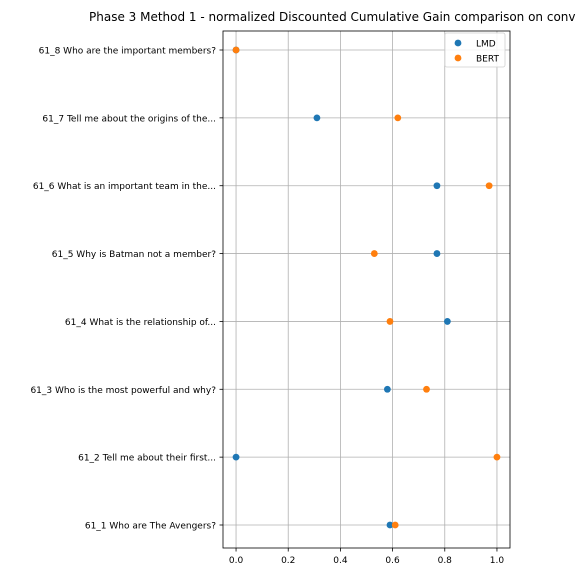  I want to click on y-tick-label: 61_8 Who are the important members?, so click(128, 52).